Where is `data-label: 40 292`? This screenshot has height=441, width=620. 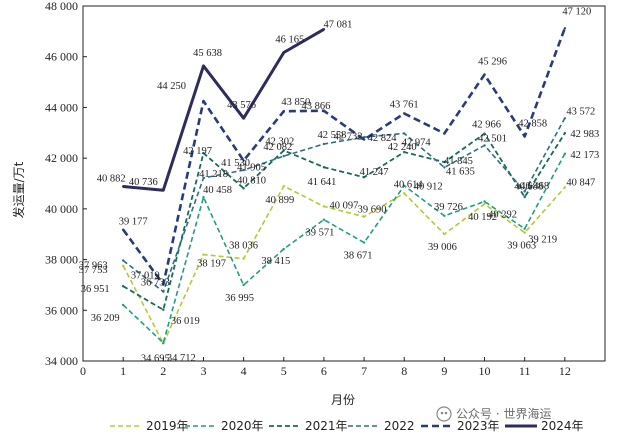
data-label: 40 292 is located at coordinates (502, 215).